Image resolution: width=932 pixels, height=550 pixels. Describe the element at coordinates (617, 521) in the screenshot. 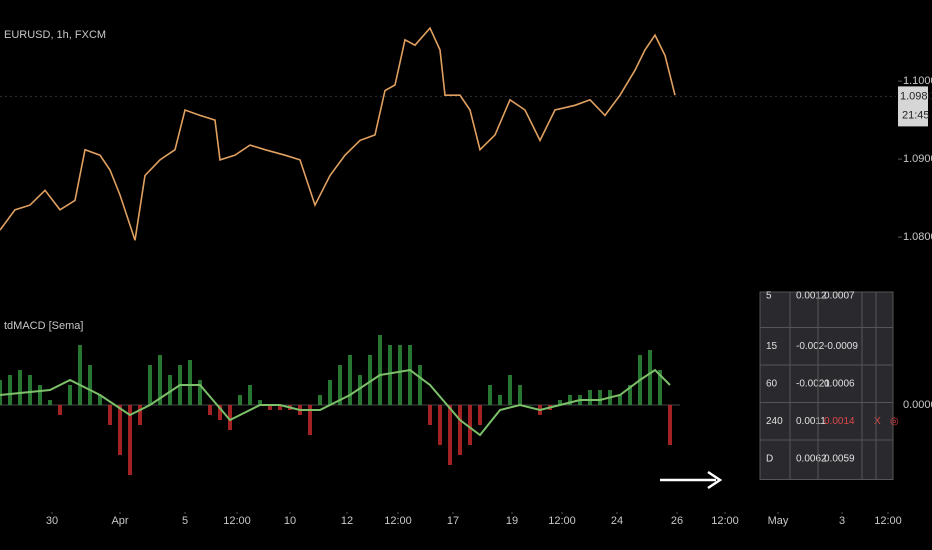

I see `x-tick-label: 24` at that location.